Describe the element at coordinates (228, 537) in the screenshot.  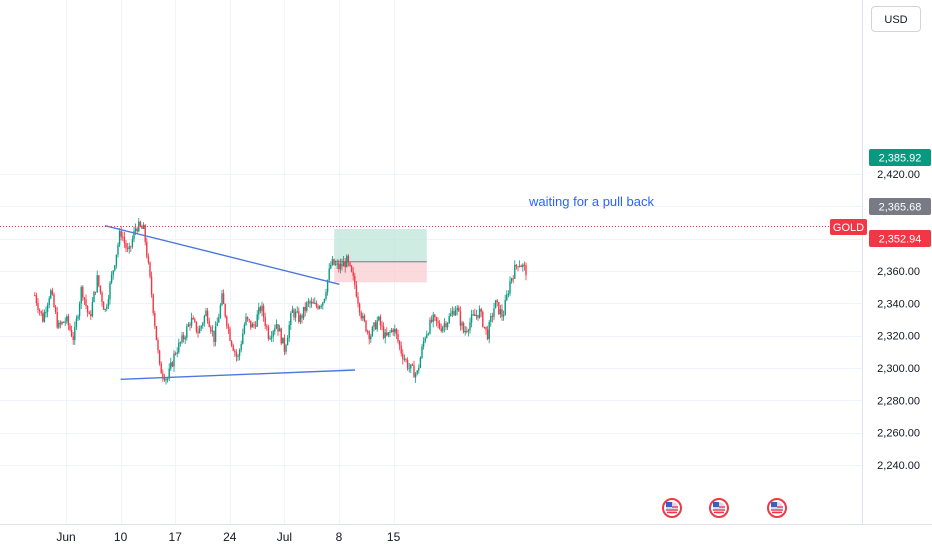
I see `time-axis: Jun 10 17 24 Jul 8 15` at that location.